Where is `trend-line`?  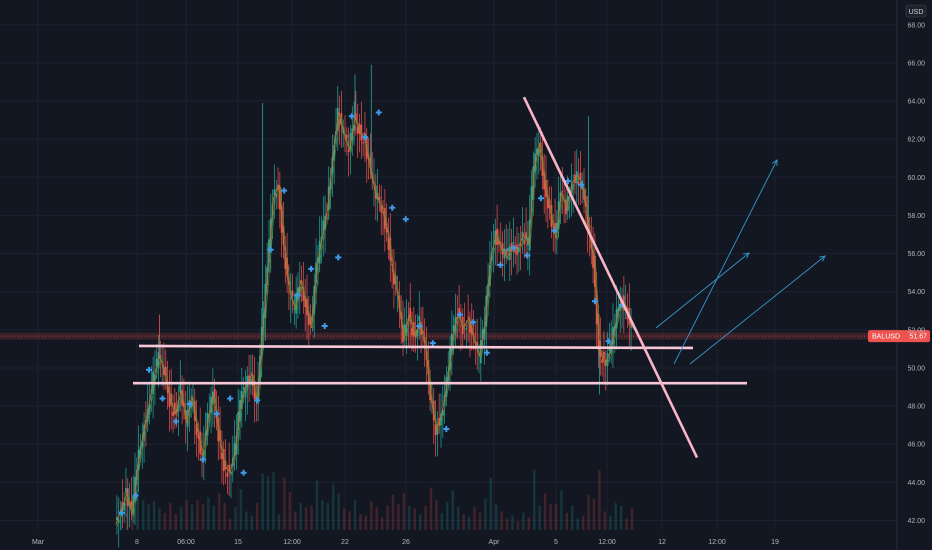
trend-line is located at coordinates (610, 277).